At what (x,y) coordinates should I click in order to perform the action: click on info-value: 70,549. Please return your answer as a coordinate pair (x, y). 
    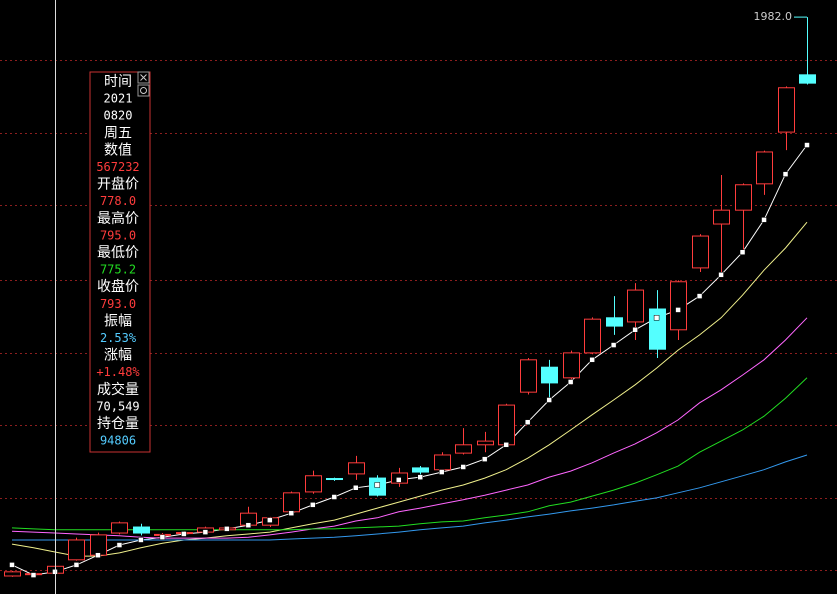
    Looking at the image, I should click on (117, 406).